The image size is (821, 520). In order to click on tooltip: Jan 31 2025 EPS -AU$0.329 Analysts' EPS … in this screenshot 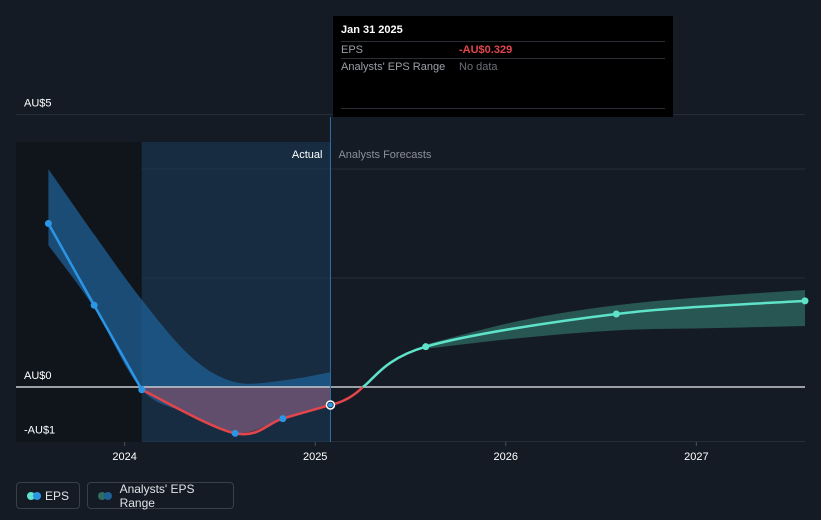, I will do `click(503, 66)`.